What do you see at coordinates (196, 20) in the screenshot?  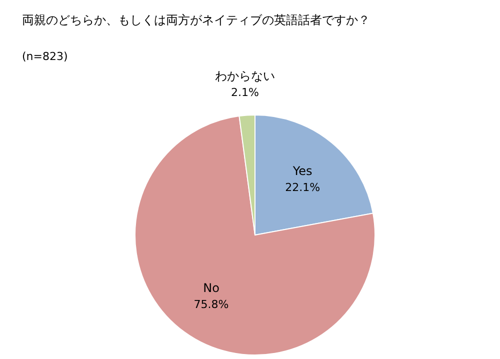 I see `chart-title: 両親のどちらか、もしくは両方がネイティブの英語話者ですか？` at bounding box center [196, 20].